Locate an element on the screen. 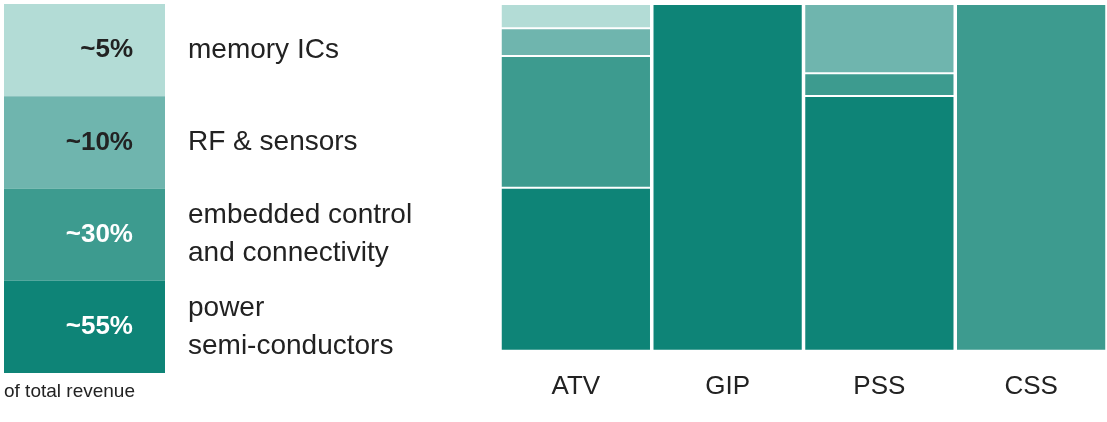 The height and width of the screenshot is (422, 1107). data-label: ~5% is located at coordinates (106, 48).